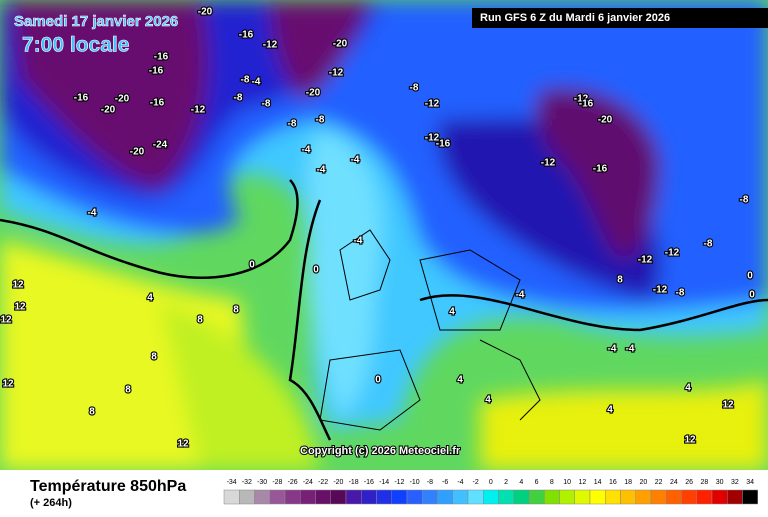 This screenshot has height=517, width=768. What do you see at coordinates (552, 482) in the screenshot?
I see `scale-label: 8` at bounding box center [552, 482].